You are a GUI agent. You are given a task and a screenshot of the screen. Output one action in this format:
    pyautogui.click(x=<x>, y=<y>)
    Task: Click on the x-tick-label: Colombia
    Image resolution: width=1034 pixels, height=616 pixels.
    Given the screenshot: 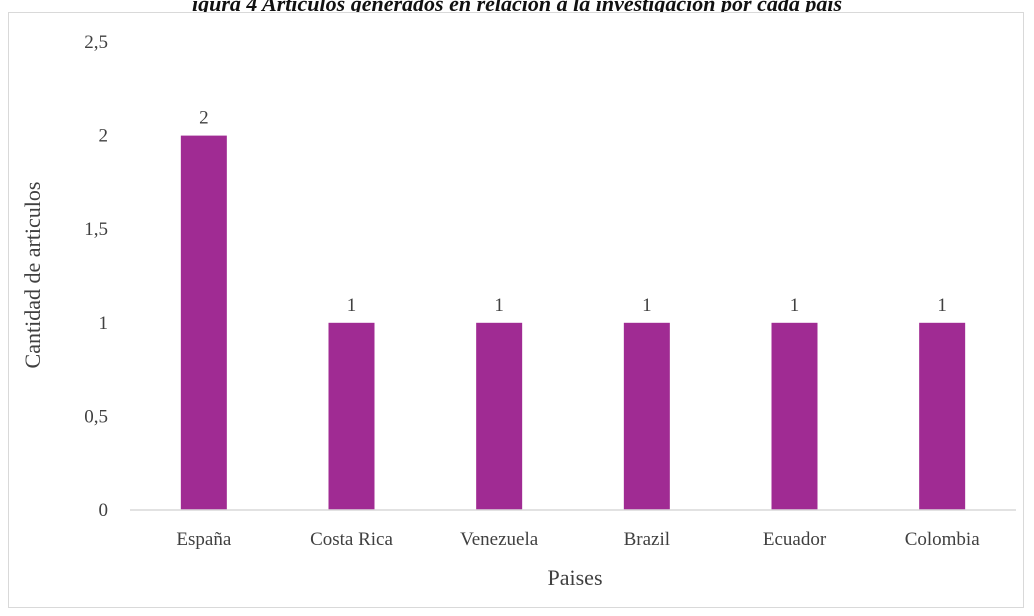 What is the action you would take?
    pyautogui.click(x=943, y=539)
    